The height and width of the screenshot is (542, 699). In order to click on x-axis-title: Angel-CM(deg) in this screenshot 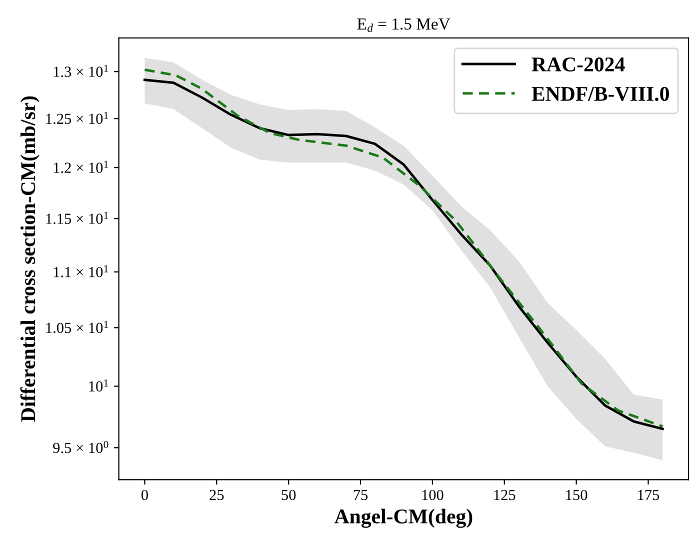, I will do `click(403, 518)`.